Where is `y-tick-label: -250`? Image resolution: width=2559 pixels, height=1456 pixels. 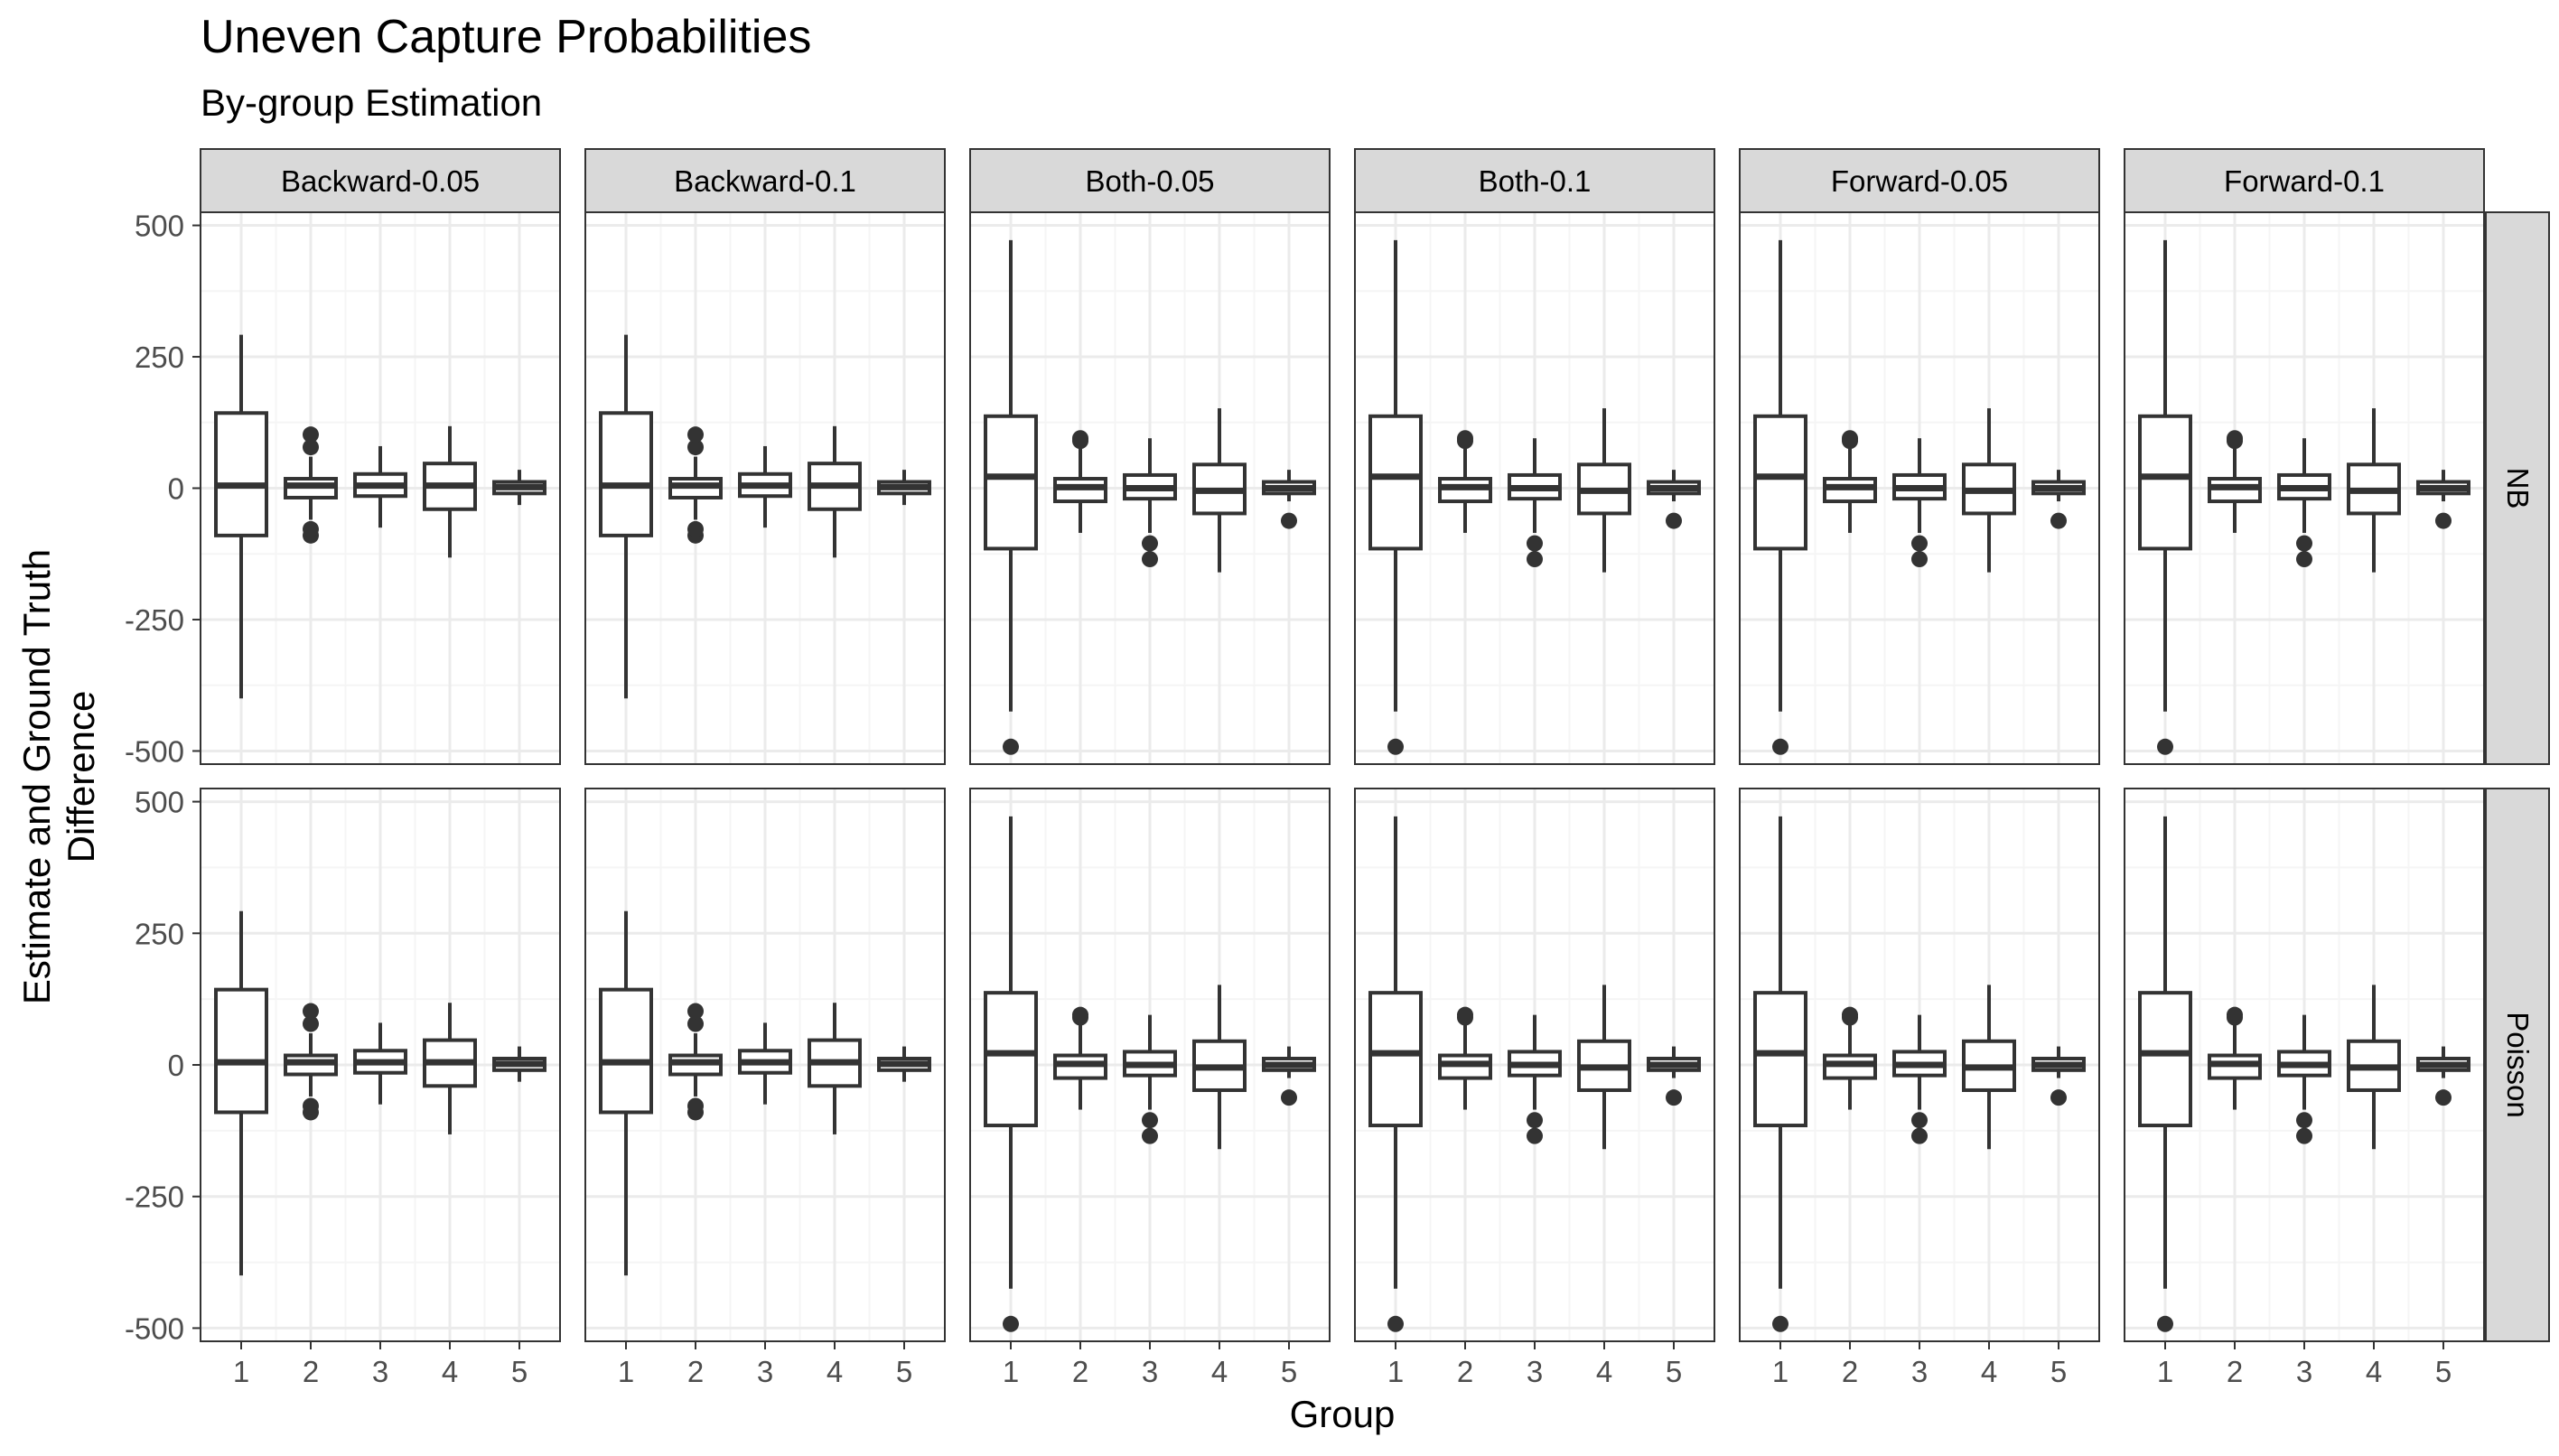 y-tick-label: -250 is located at coordinates (154, 620).